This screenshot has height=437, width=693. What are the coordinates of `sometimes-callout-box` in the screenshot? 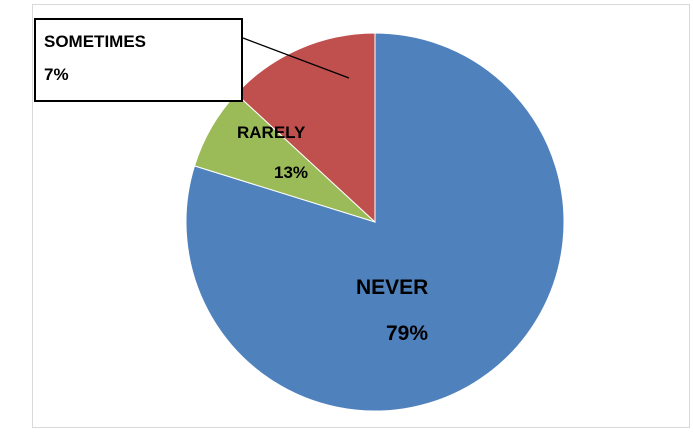 It's located at (138, 60).